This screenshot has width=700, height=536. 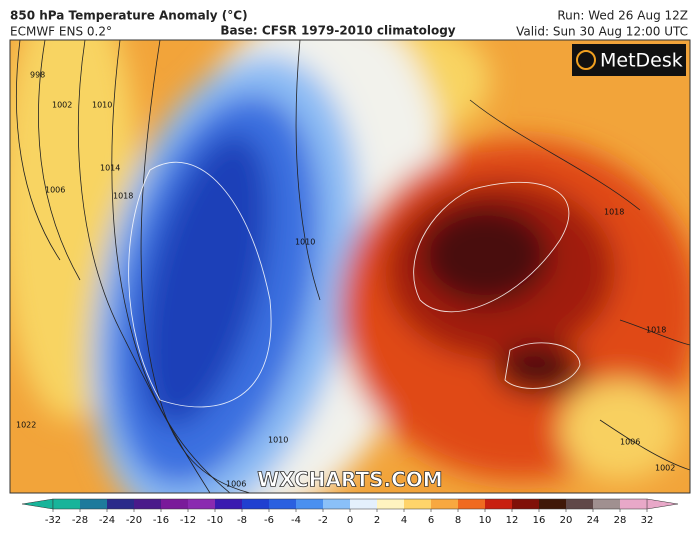 I want to click on colorbar-label: -20, so click(x=134, y=520).